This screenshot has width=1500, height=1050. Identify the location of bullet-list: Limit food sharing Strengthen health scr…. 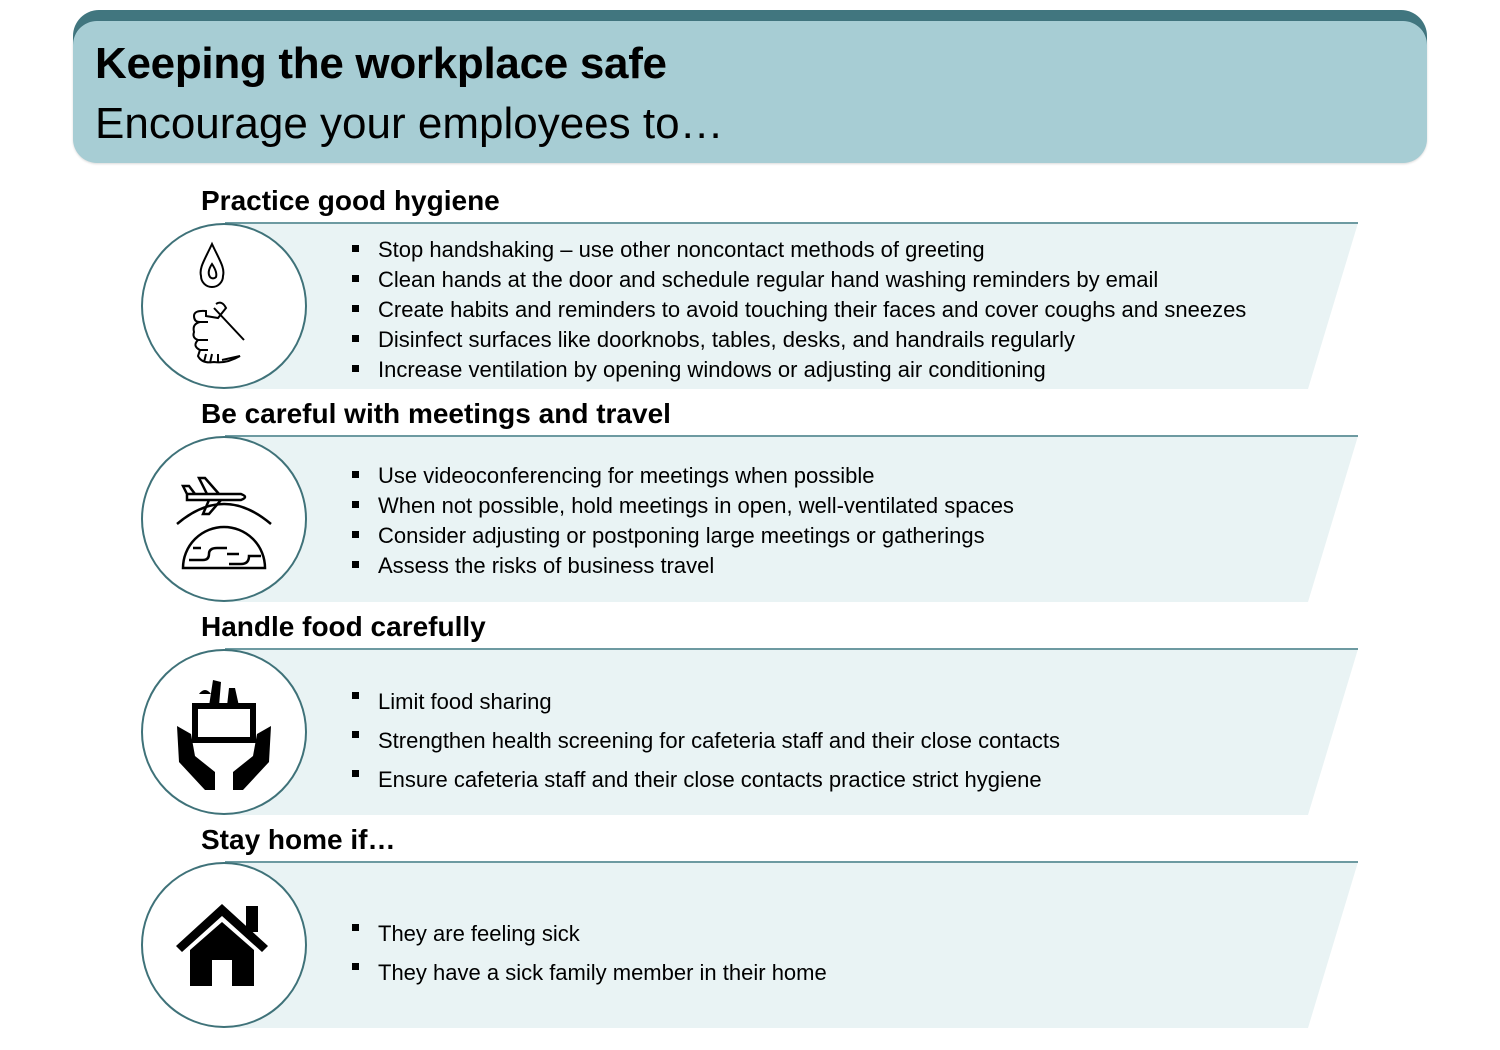
(706, 740).